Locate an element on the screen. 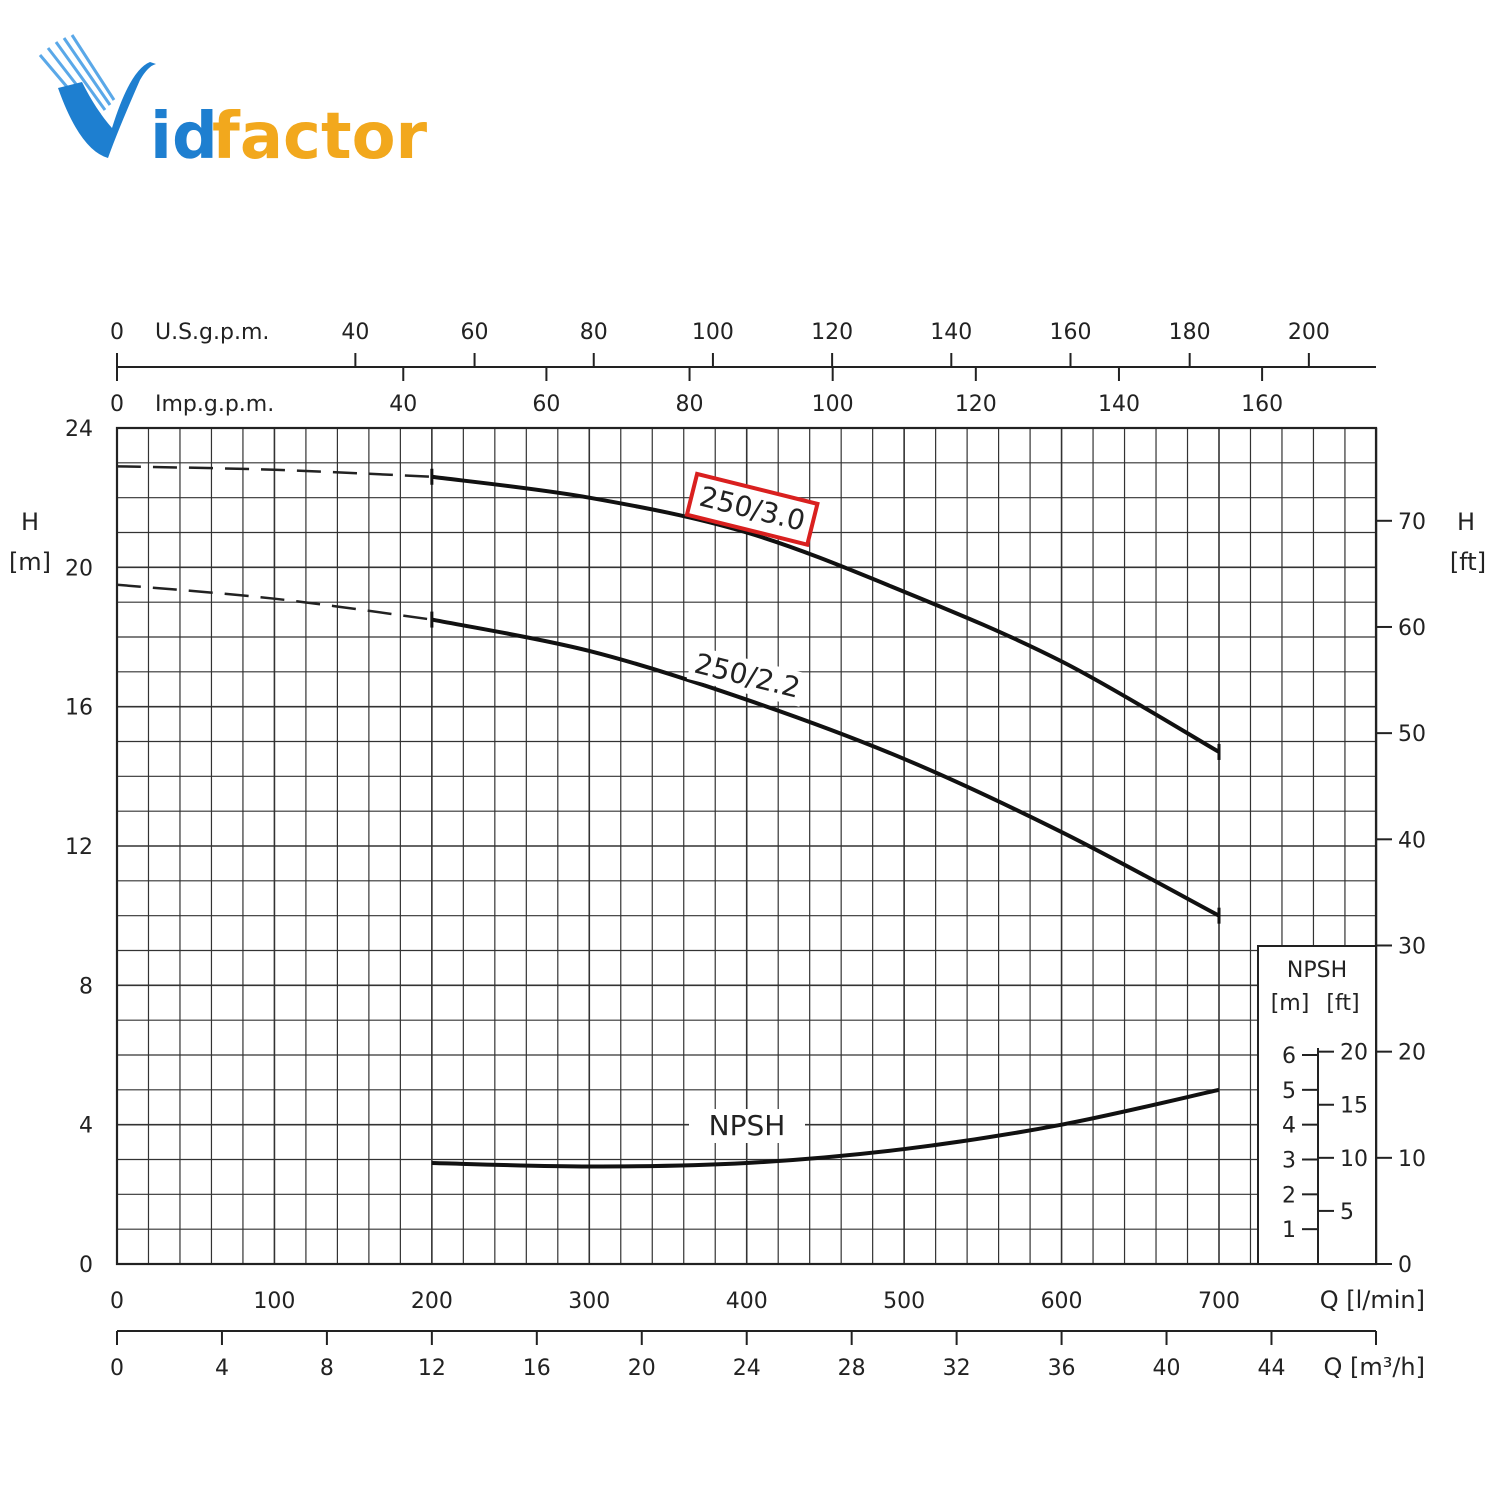  logo-text-factor: factor is located at coordinates (320, 137).